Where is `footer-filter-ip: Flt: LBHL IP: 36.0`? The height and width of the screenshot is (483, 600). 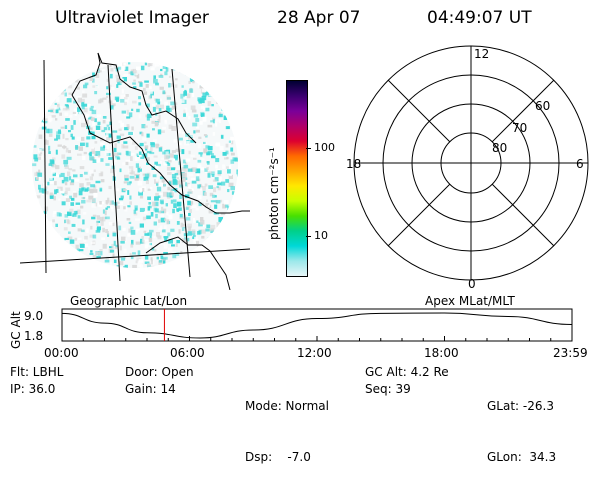 footer-filter-ip: Flt: LBHL IP: 36.0 is located at coordinates (36, 381).